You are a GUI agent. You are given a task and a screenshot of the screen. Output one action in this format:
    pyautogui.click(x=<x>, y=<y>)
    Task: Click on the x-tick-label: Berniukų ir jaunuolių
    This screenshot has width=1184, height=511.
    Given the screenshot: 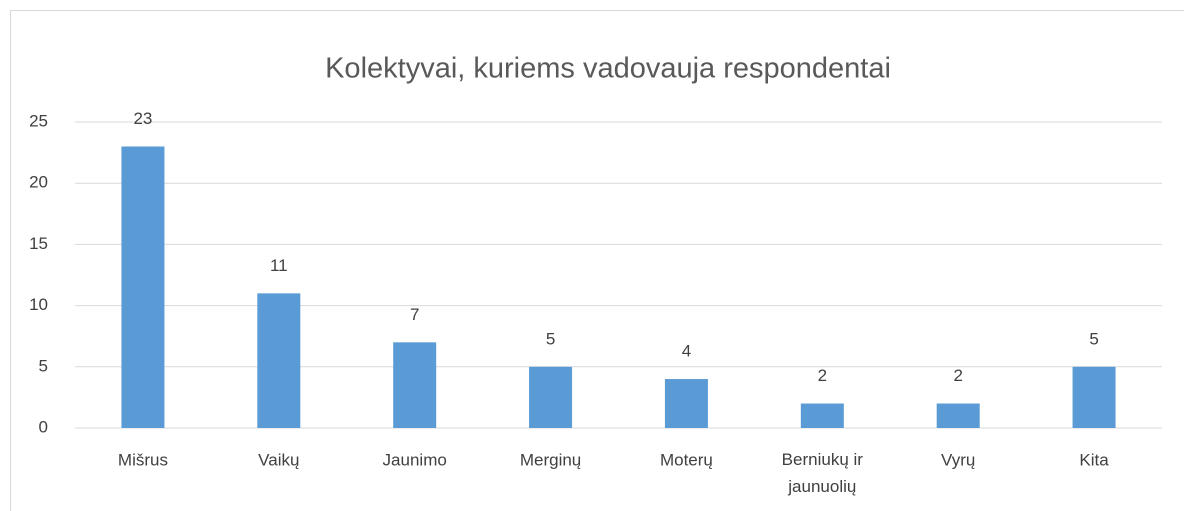 What is the action you would take?
    pyautogui.click(x=823, y=473)
    